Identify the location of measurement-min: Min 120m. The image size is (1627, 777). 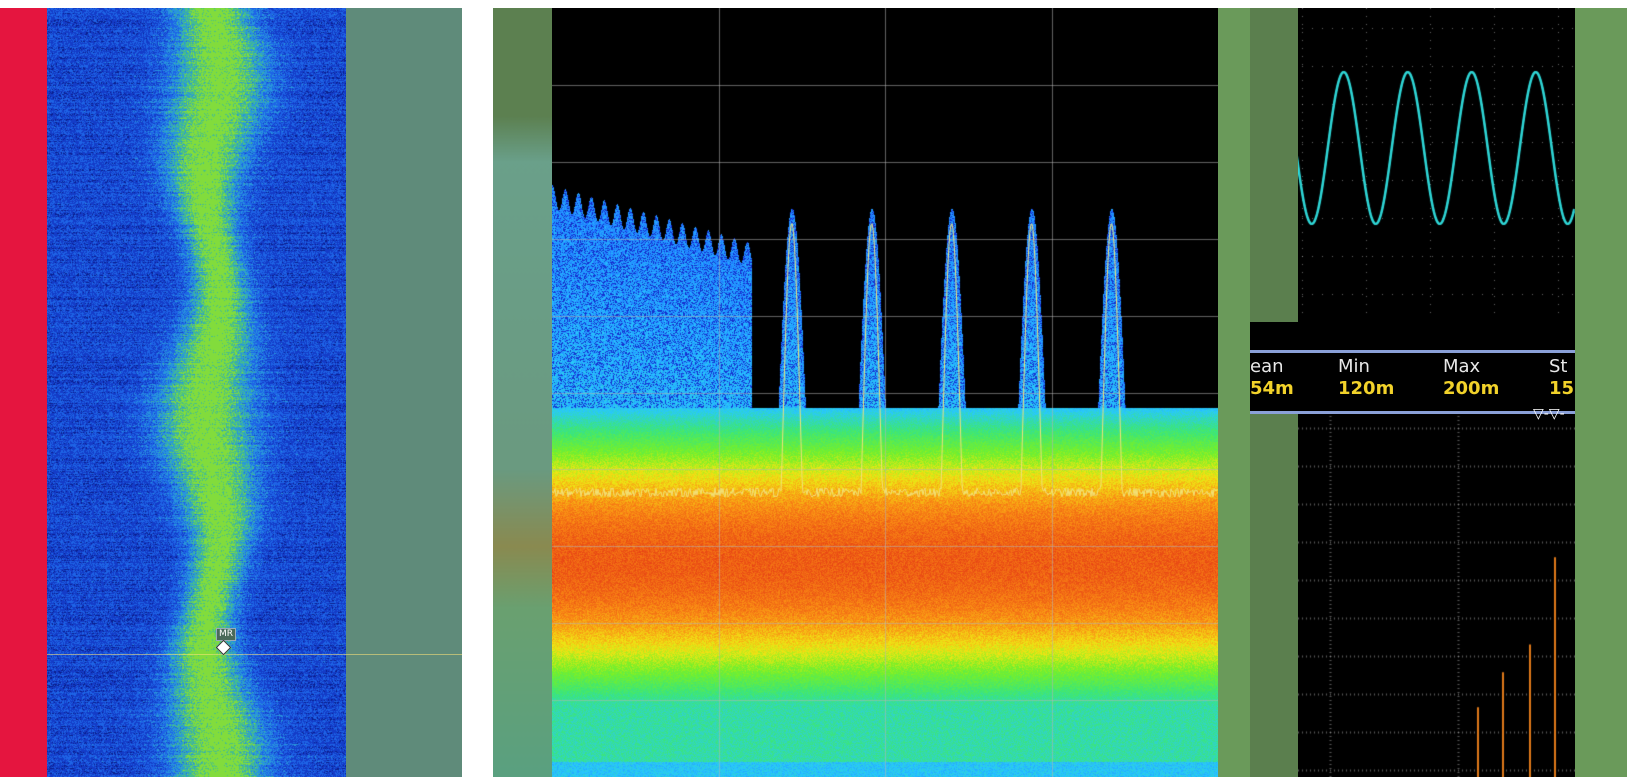
(1366, 378).